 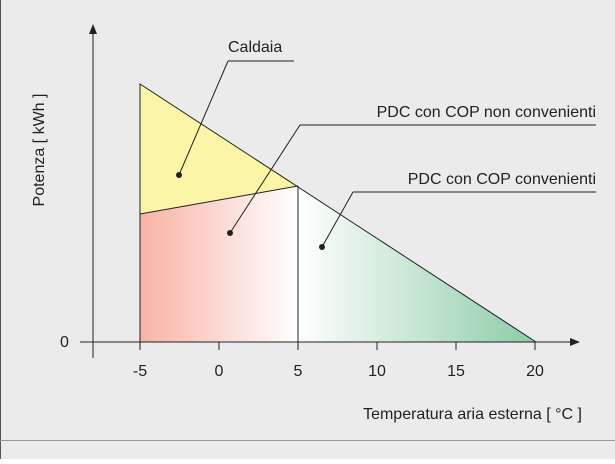 I want to click on x-tick-label: 20, so click(x=535, y=371).